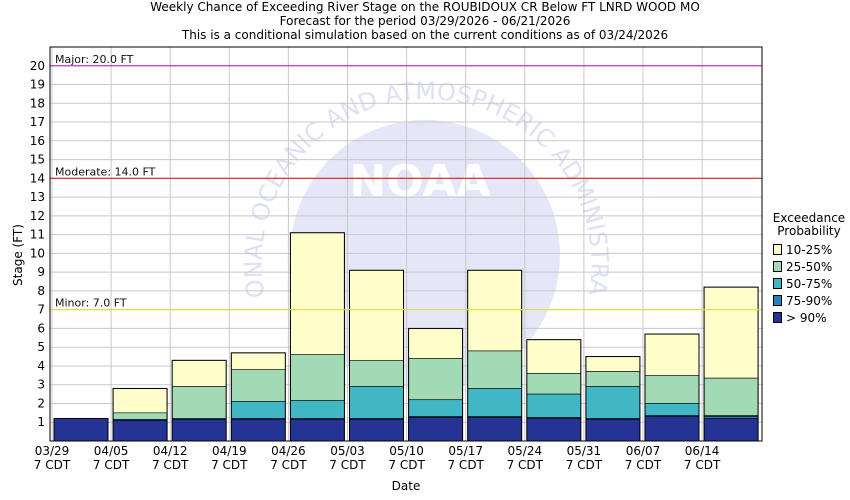 The width and height of the screenshot is (850, 500). I want to click on threshold-label: Major: 20.0 FT, so click(94, 59).